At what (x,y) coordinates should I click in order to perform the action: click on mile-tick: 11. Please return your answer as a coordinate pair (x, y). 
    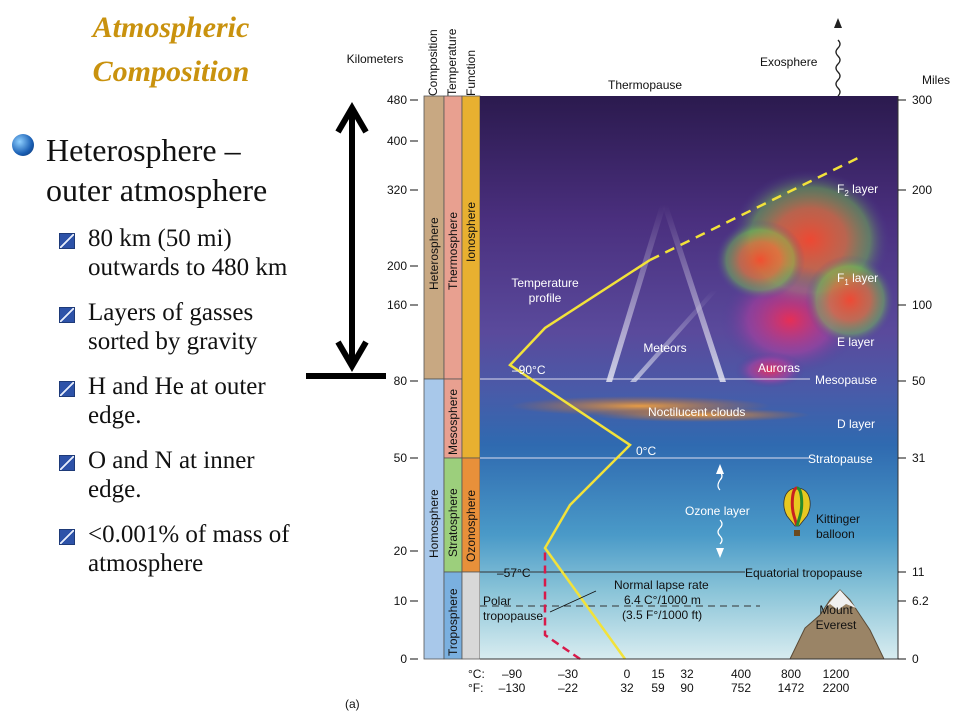
    Looking at the image, I should click on (918, 572).